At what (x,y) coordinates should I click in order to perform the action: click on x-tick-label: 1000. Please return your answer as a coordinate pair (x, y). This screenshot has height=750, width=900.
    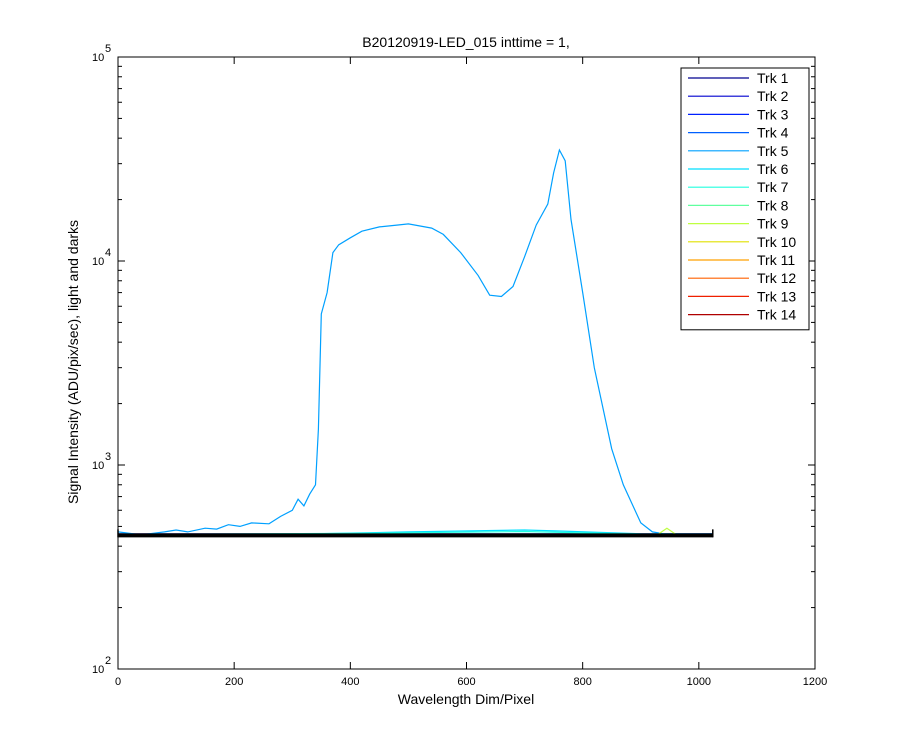
    Looking at the image, I should click on (699, 682).